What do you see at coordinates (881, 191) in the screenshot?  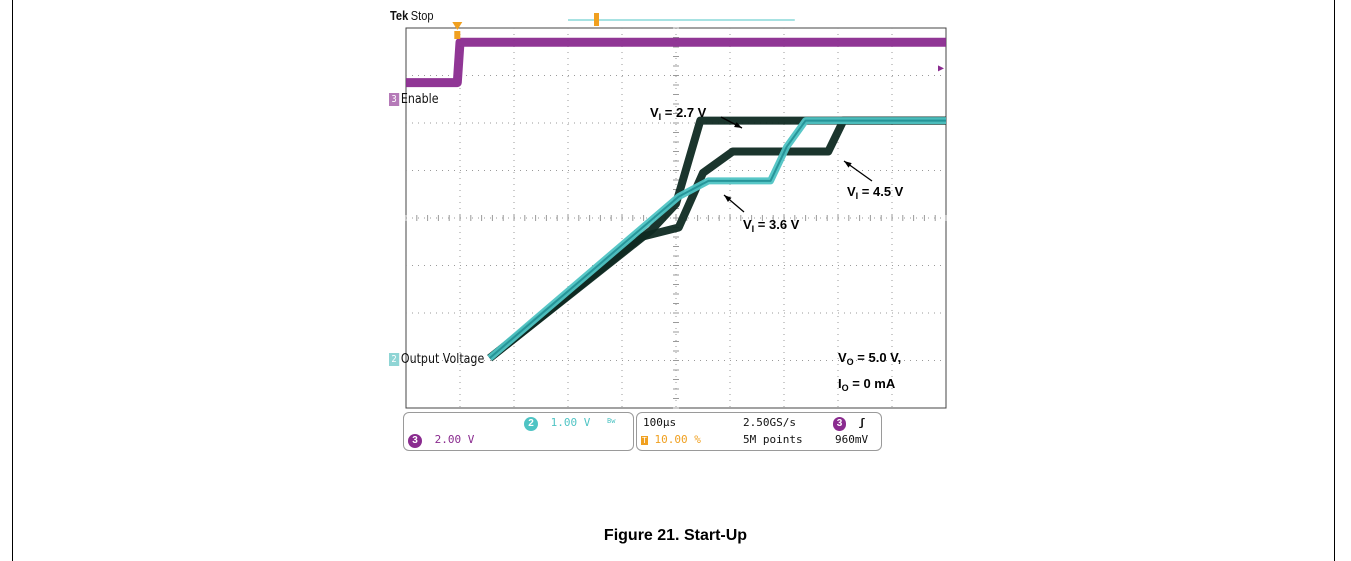 I see `ann-value: = 4.5 V` at bounding box center [881, 191].